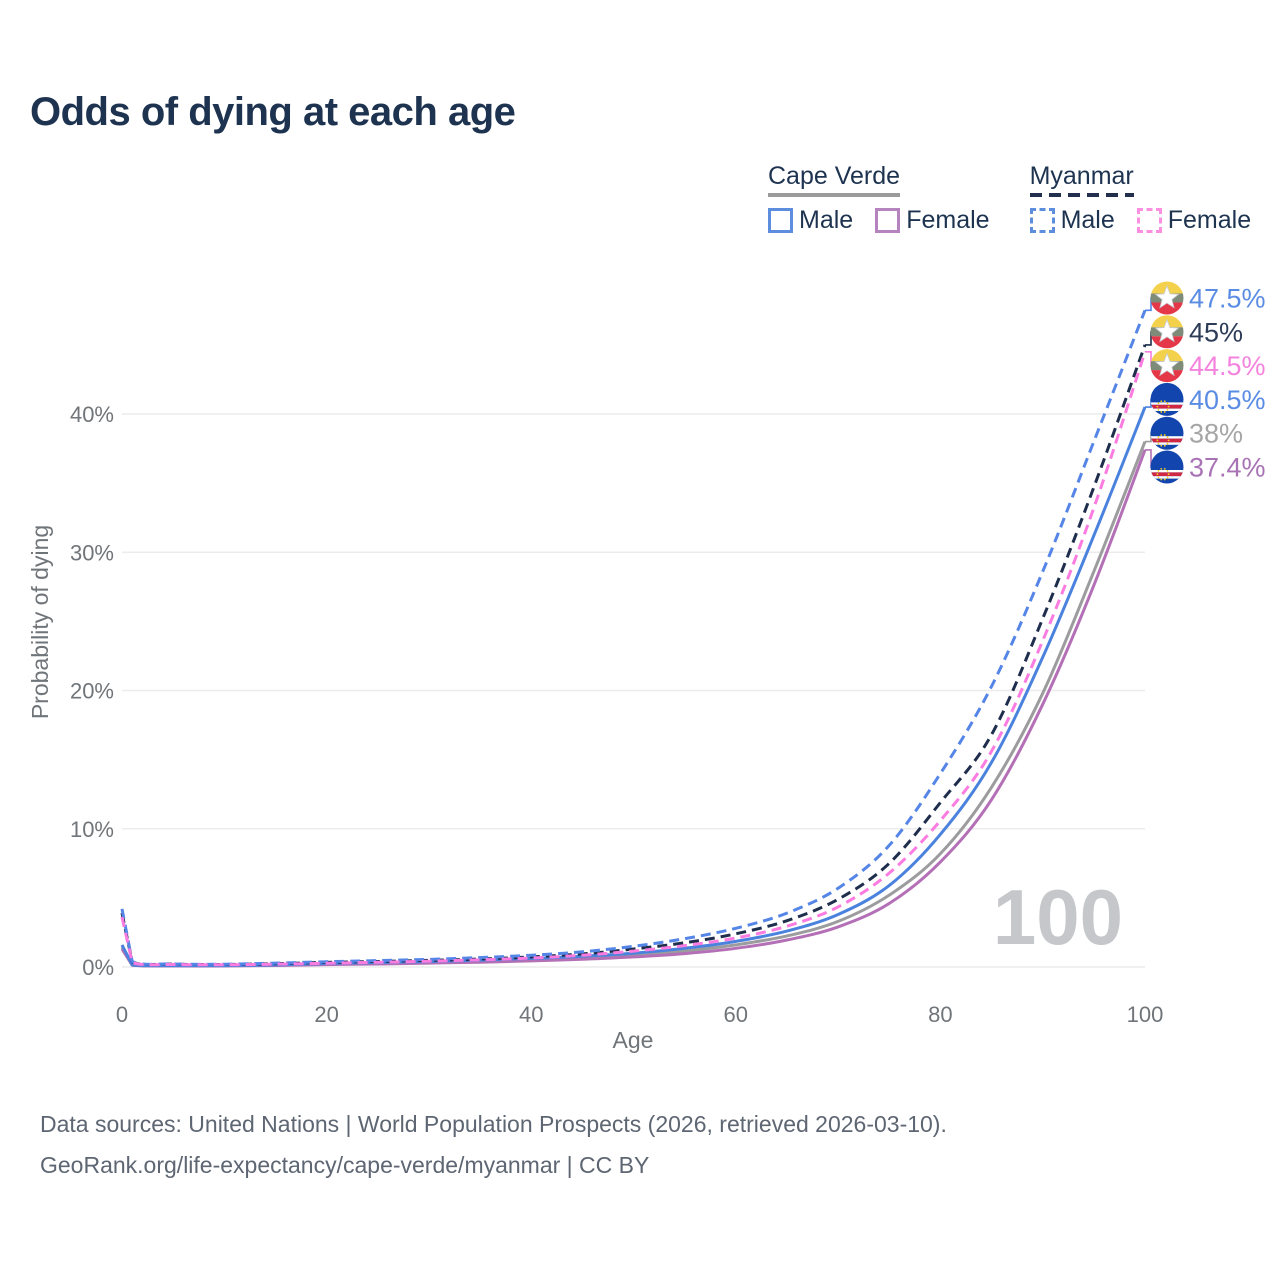 Image resolution: width=1280 pixels, height=1280 pixels. I want to click on y-axis-title: Probability of dying, so click(40, 622).